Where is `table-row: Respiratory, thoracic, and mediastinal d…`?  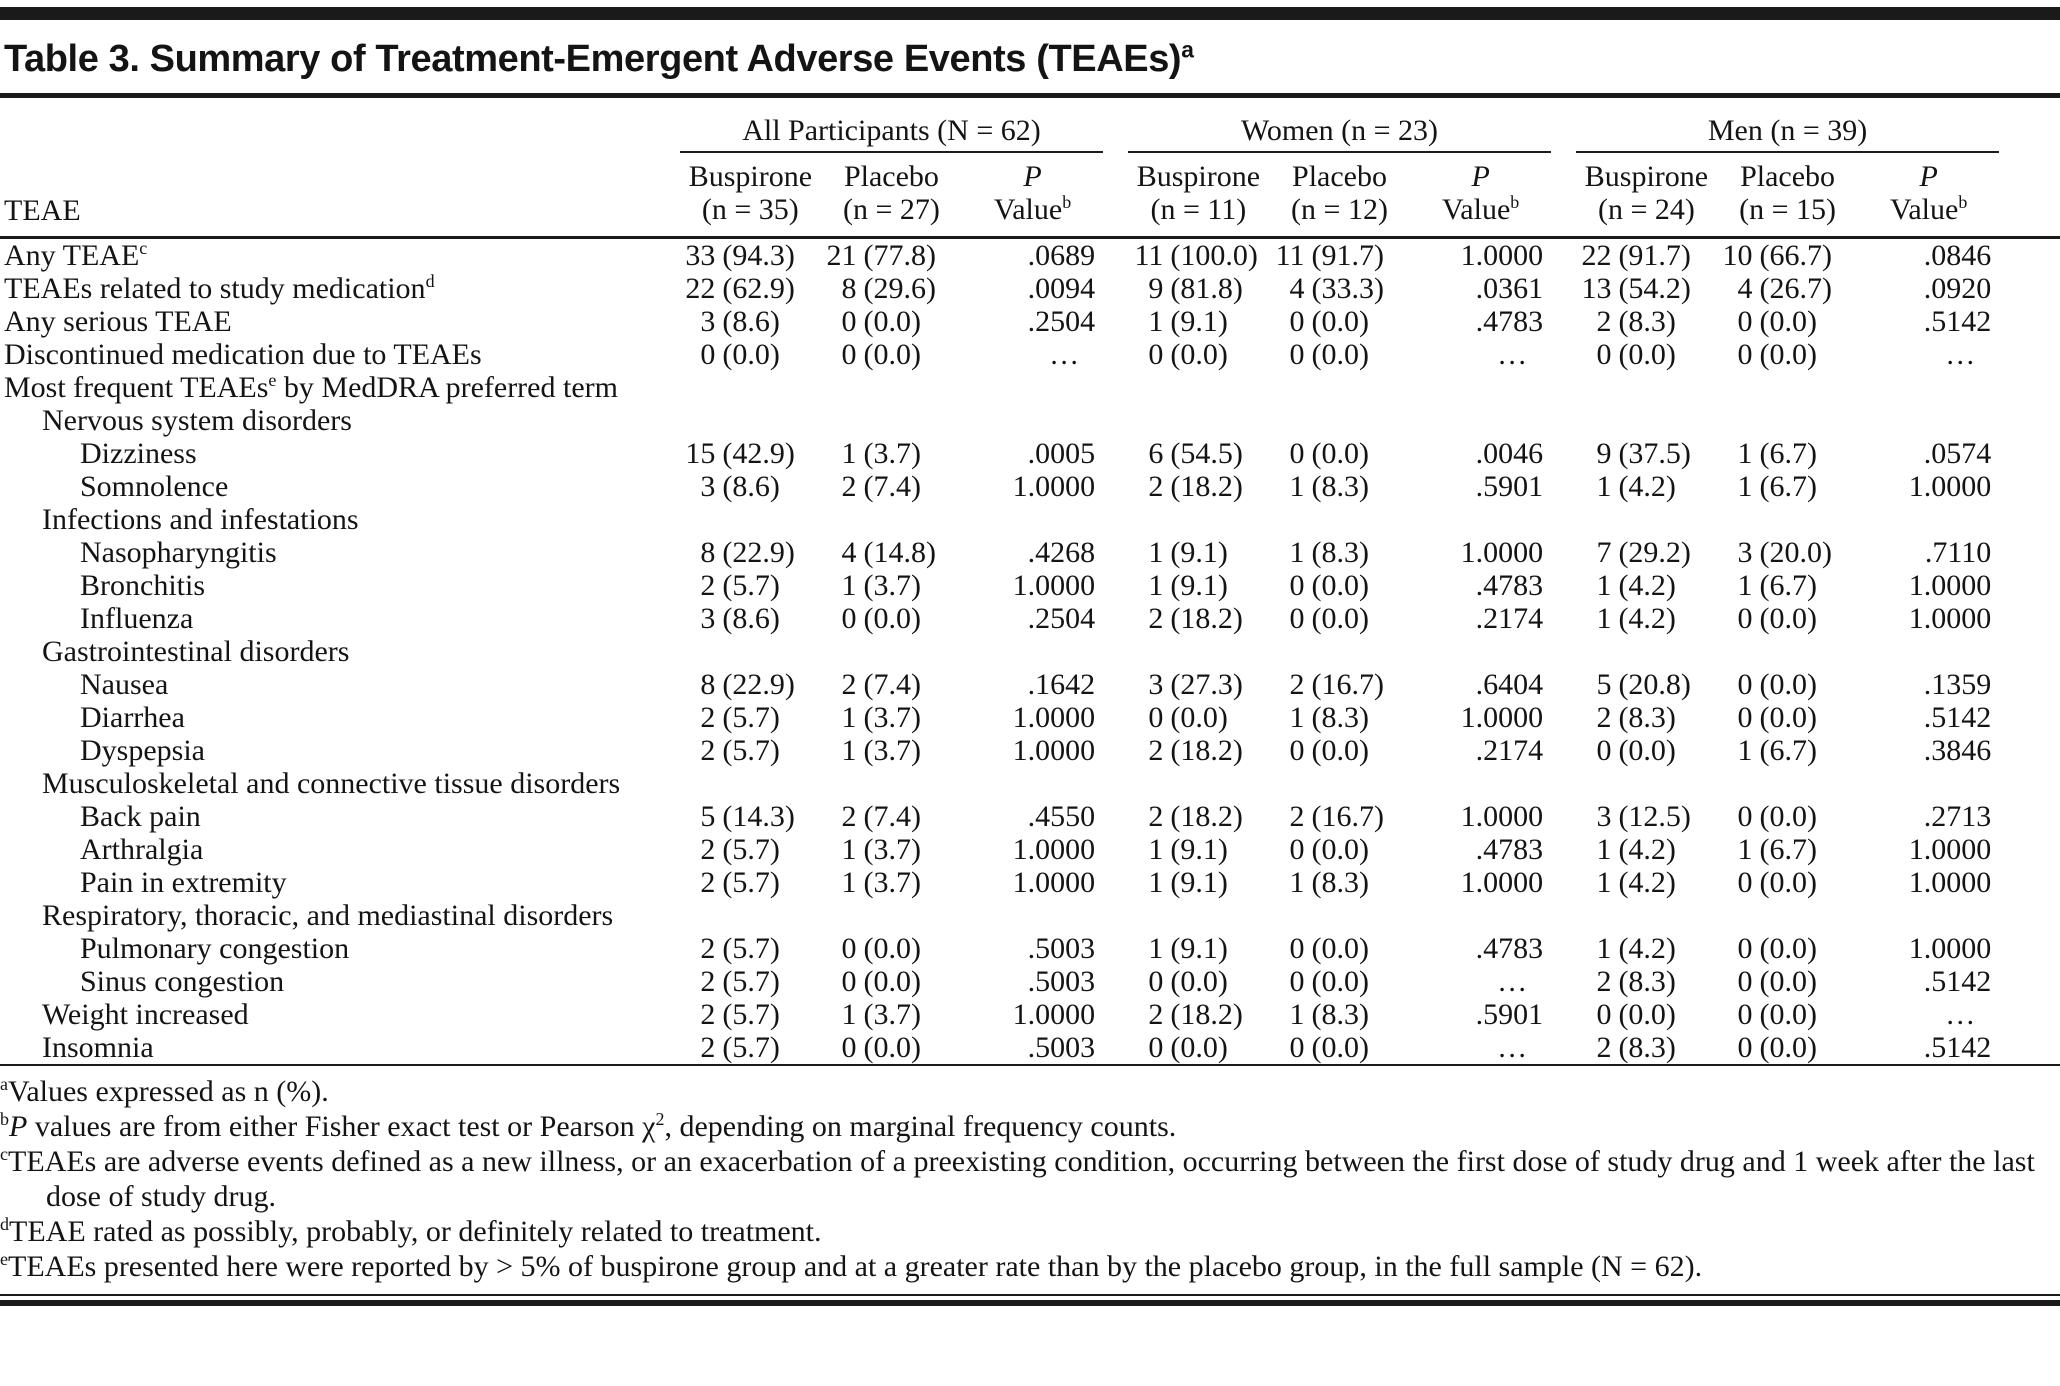 table-row: Respiratory, thoracic, and mediastinal d… is located at coordinates (1030, 915).